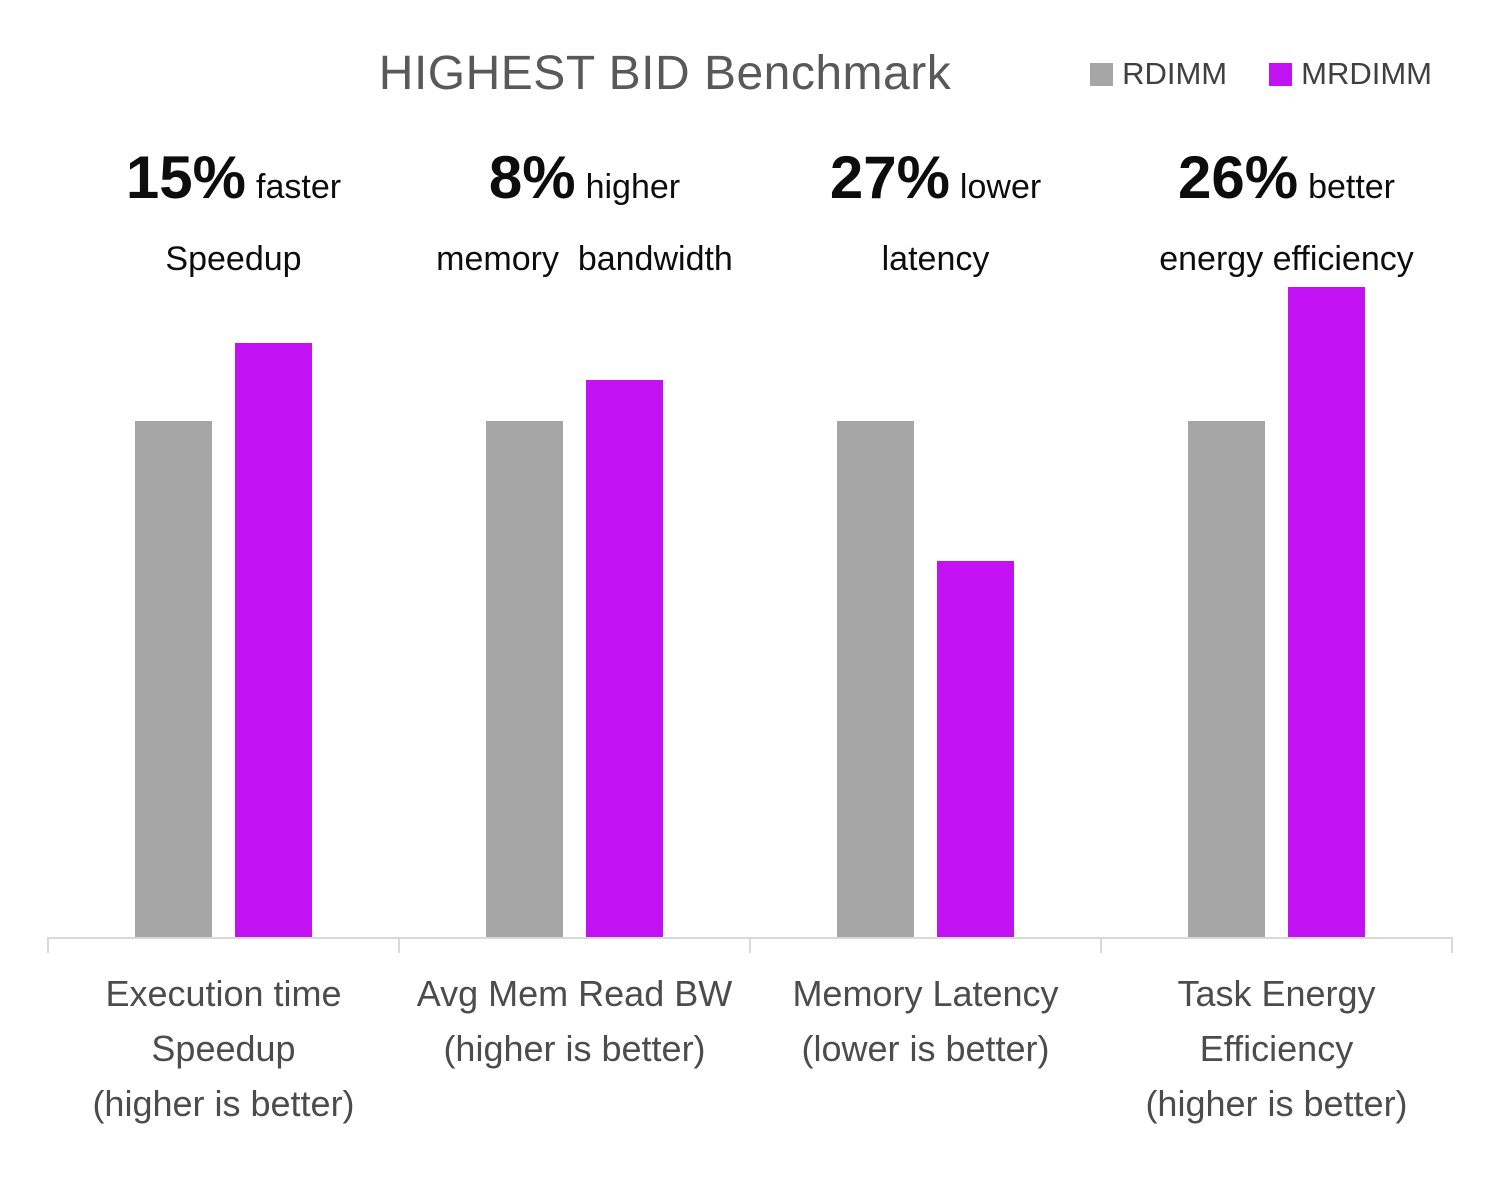 The image size is (1500, 1180). What do you see at coordinates (574, 1021) in the screenshot?
I see `x-axis-label-2: Avg Mem Read BW (higher is better)` at bounding box center [574, 1021].